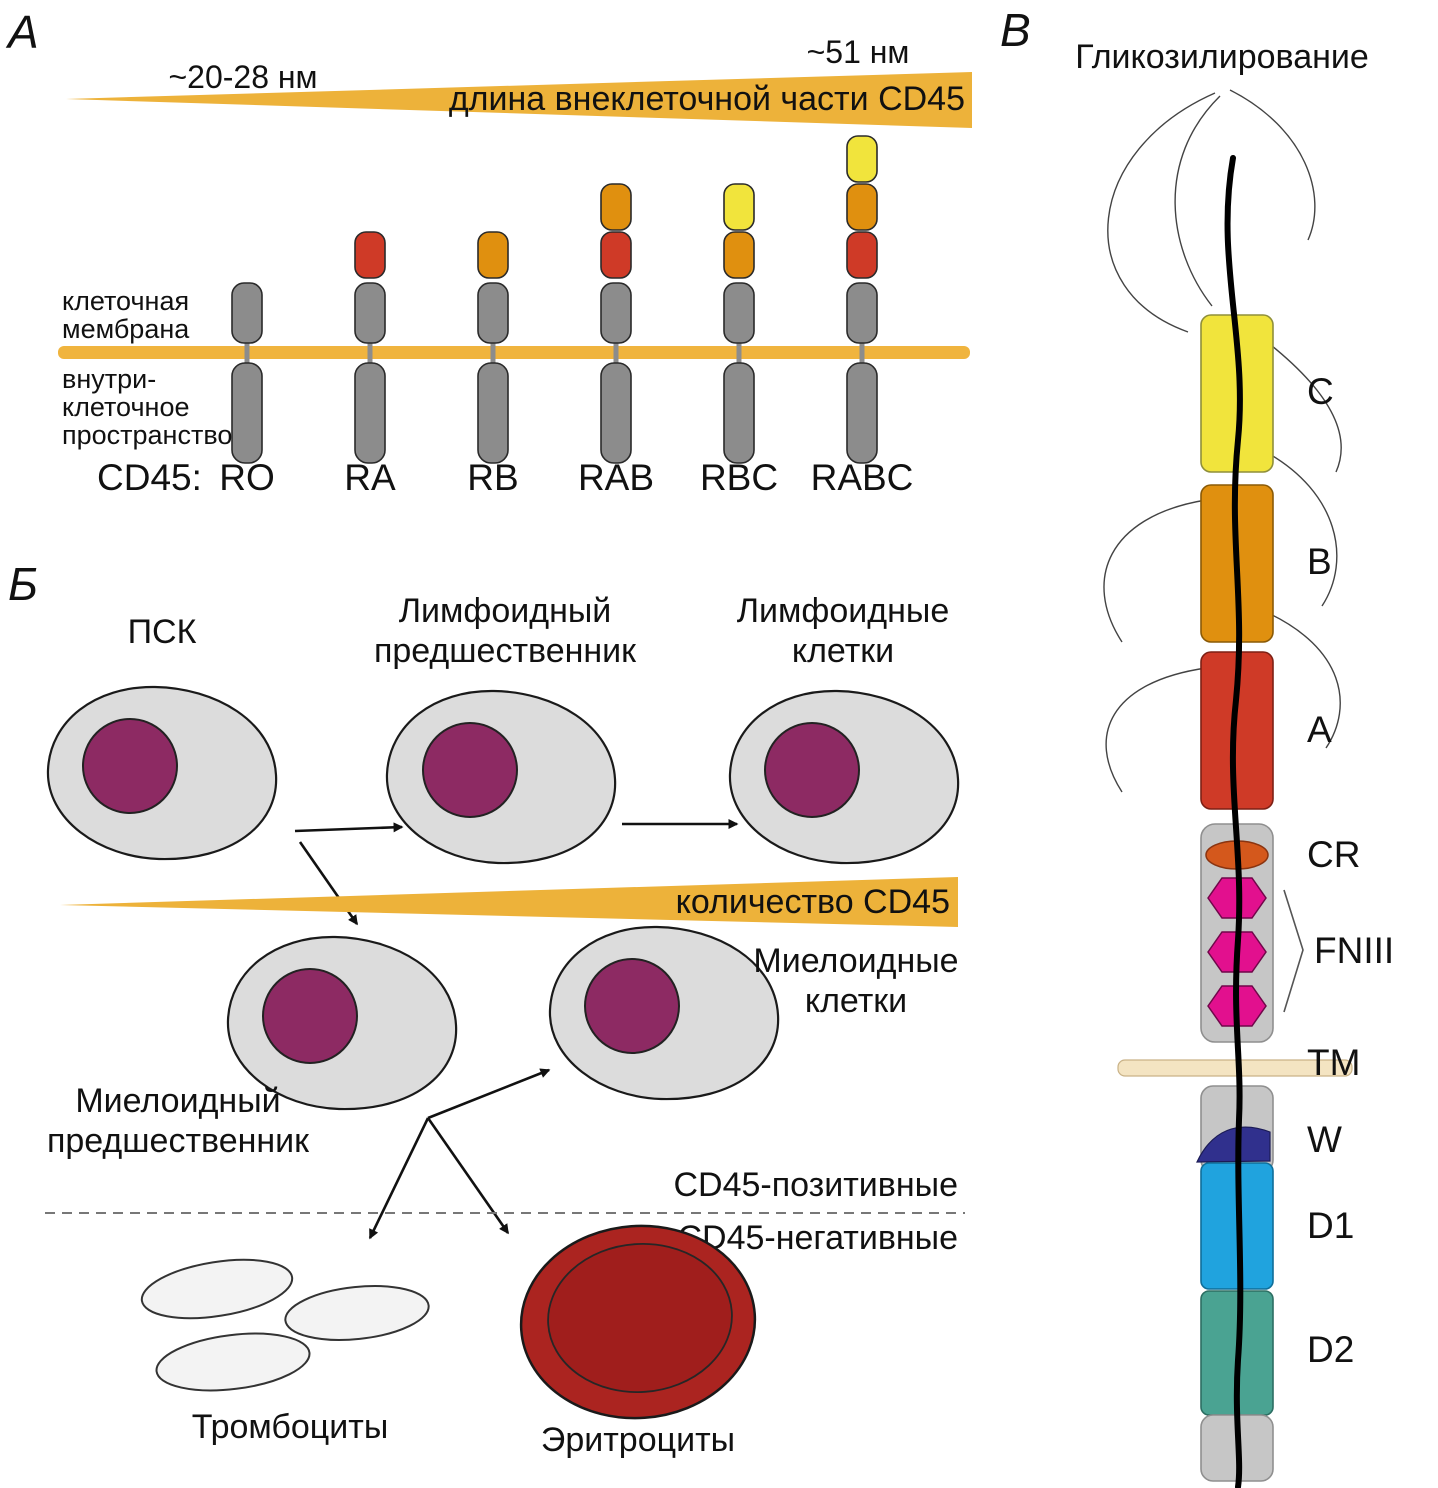  Describe the element at coordinates (109, 379) in the screenshot. I see `intracellular-label-line1: внутри-` at that location.